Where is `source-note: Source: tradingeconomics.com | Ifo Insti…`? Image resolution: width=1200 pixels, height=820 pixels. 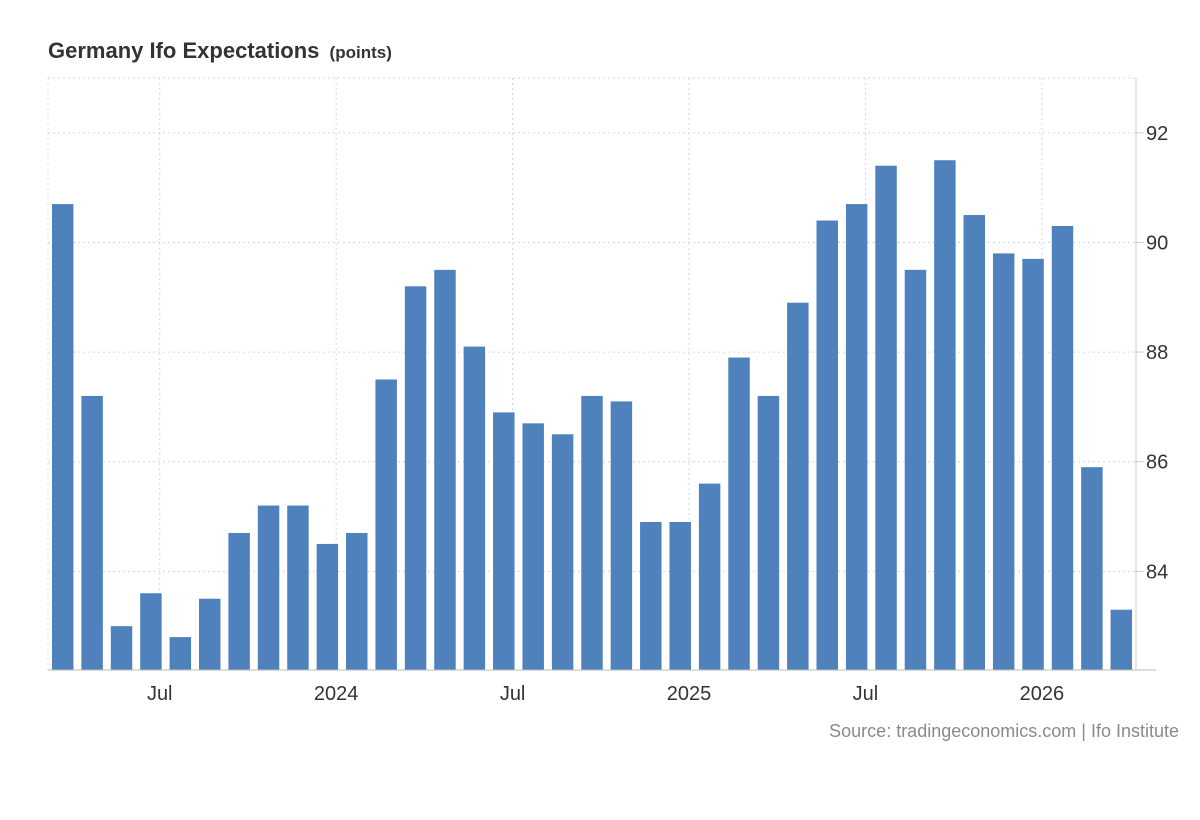
source-note: Source: tradingeconomics.com | Ifo Insti… is located at coordinates (1004, 731).